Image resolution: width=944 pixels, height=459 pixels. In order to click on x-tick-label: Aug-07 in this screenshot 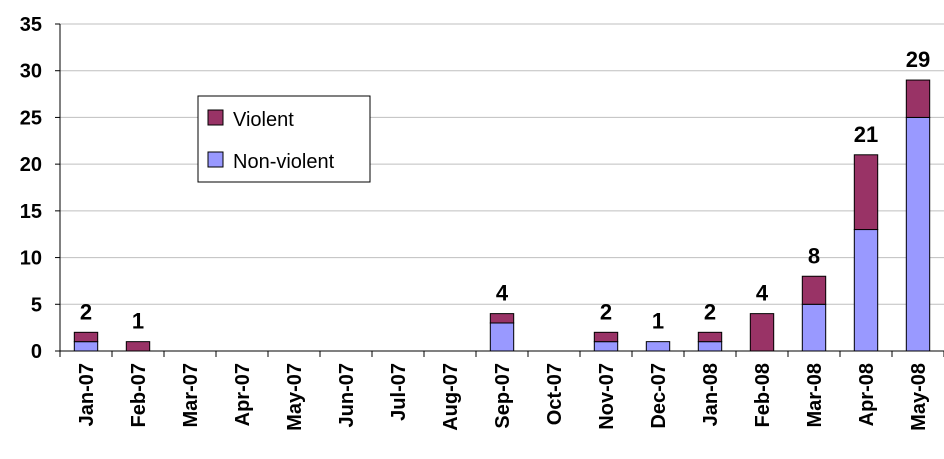, I will do `click(451, 397)`.